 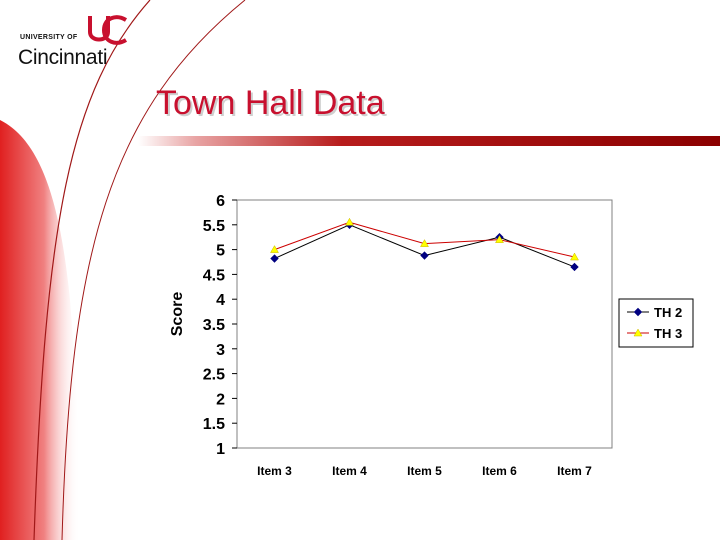 I want to click on y-tick-label: 4.5, so click(x=214, y=275).